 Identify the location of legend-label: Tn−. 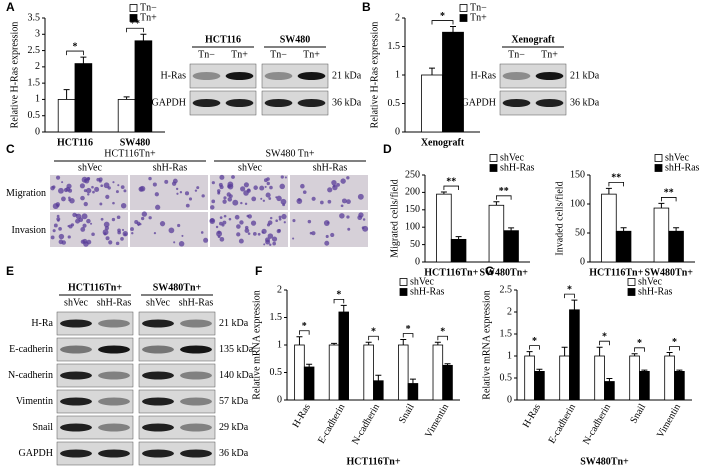
(478, 7).